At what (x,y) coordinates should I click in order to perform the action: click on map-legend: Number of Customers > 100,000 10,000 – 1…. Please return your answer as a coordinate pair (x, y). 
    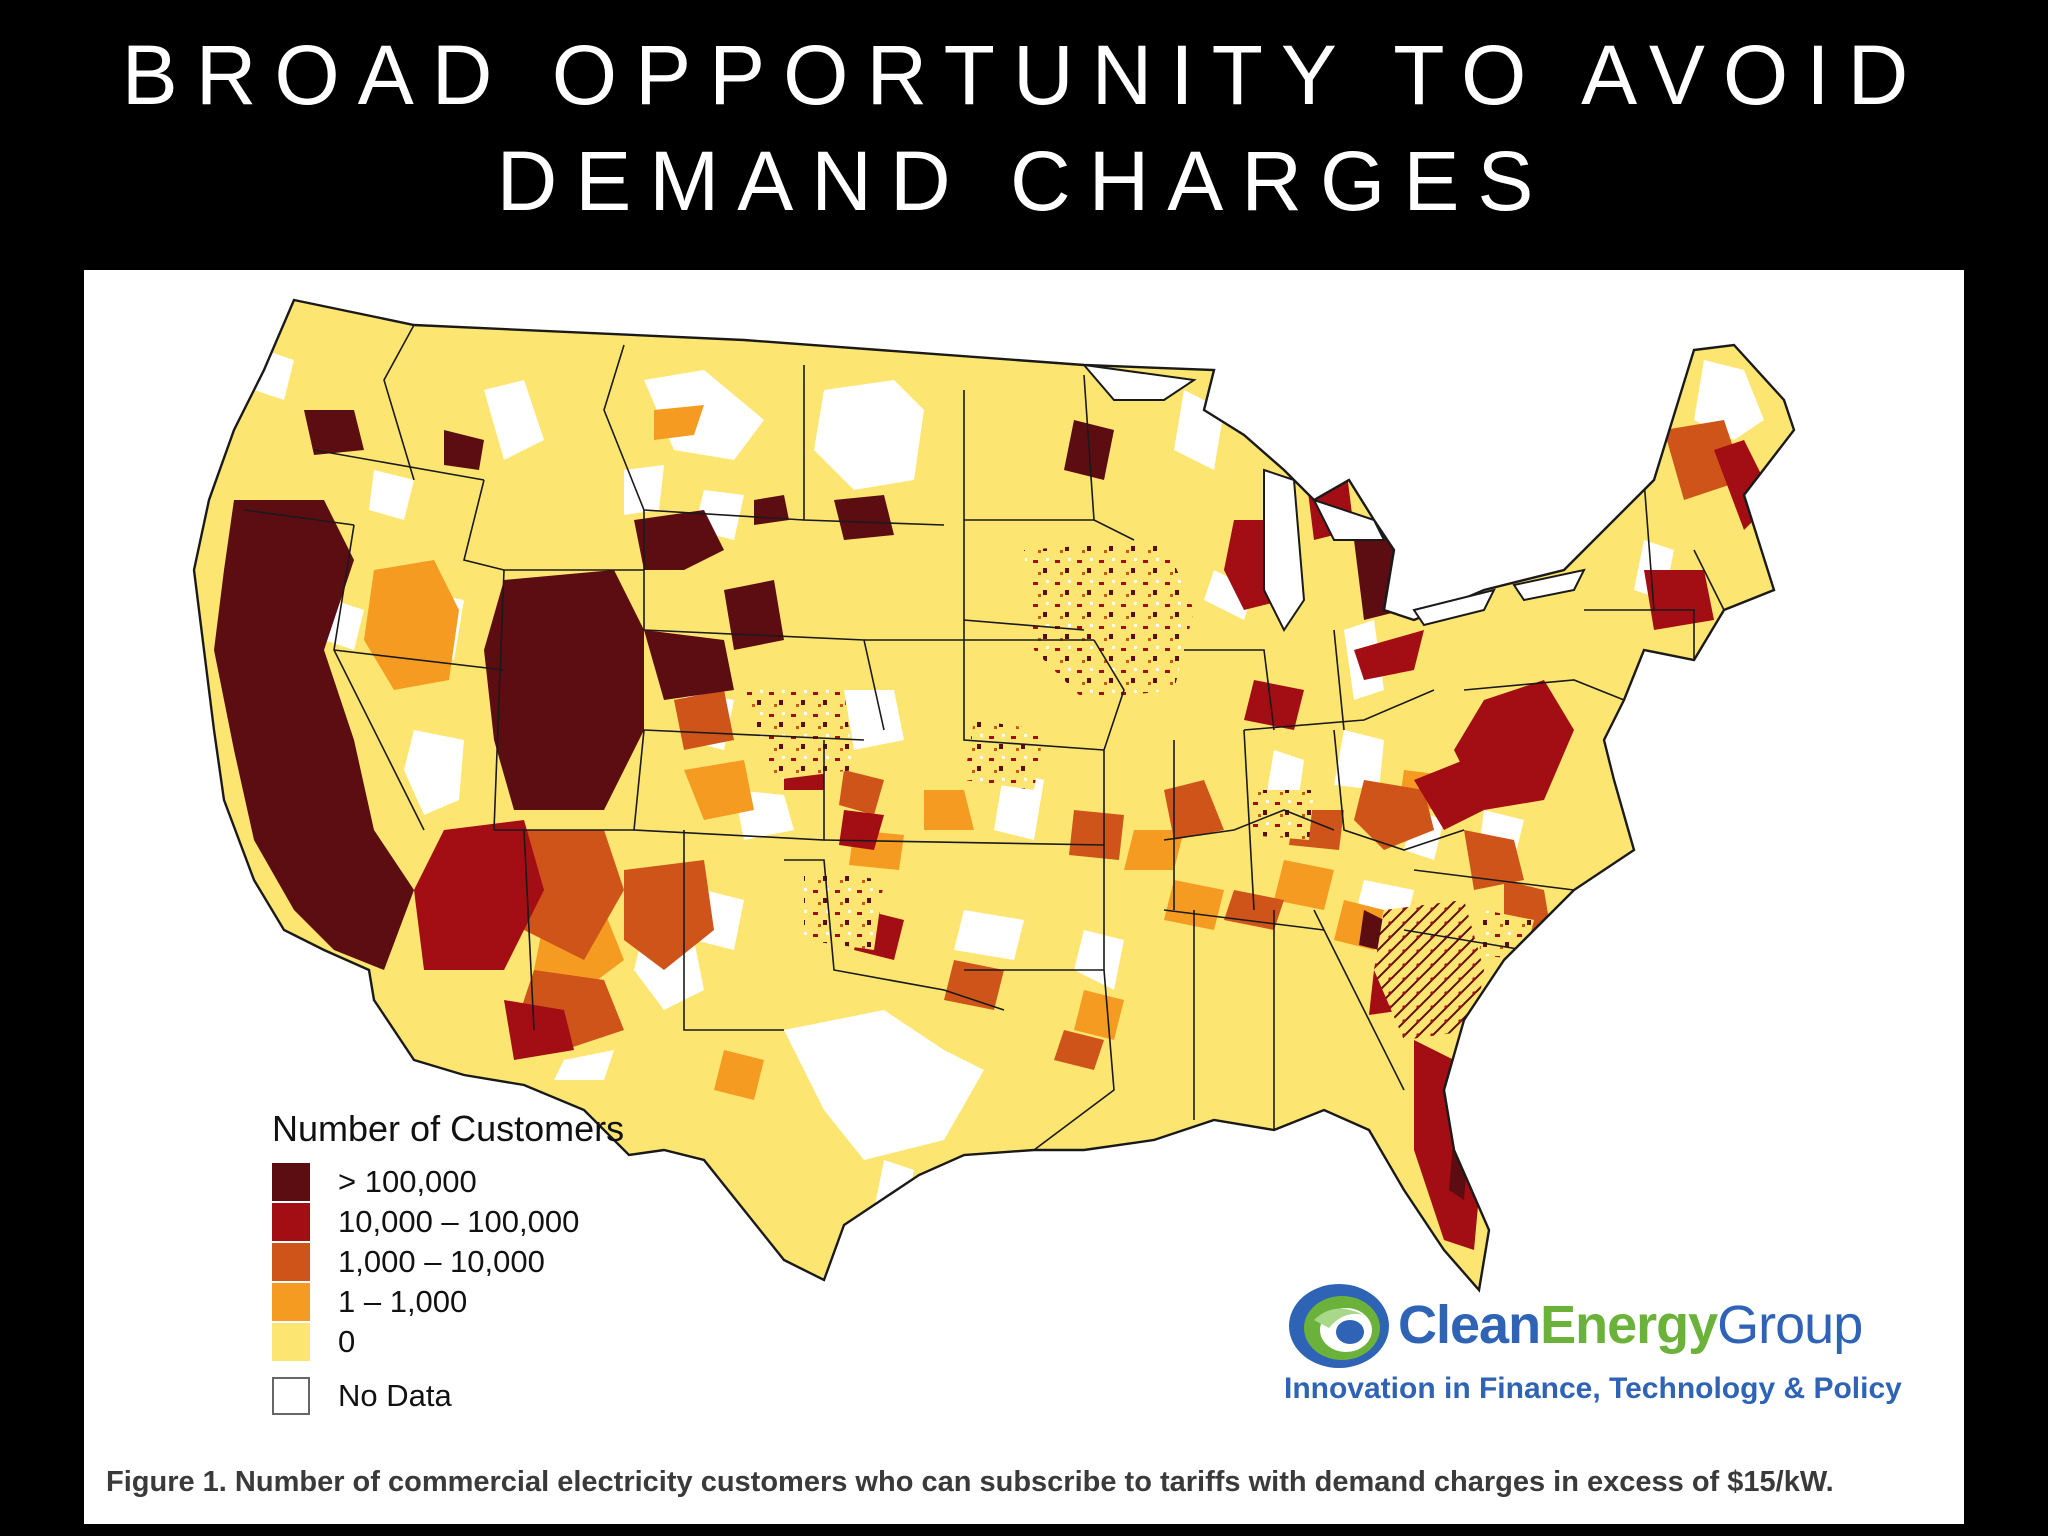
    Looking at the image, I should click on (502, 1262).